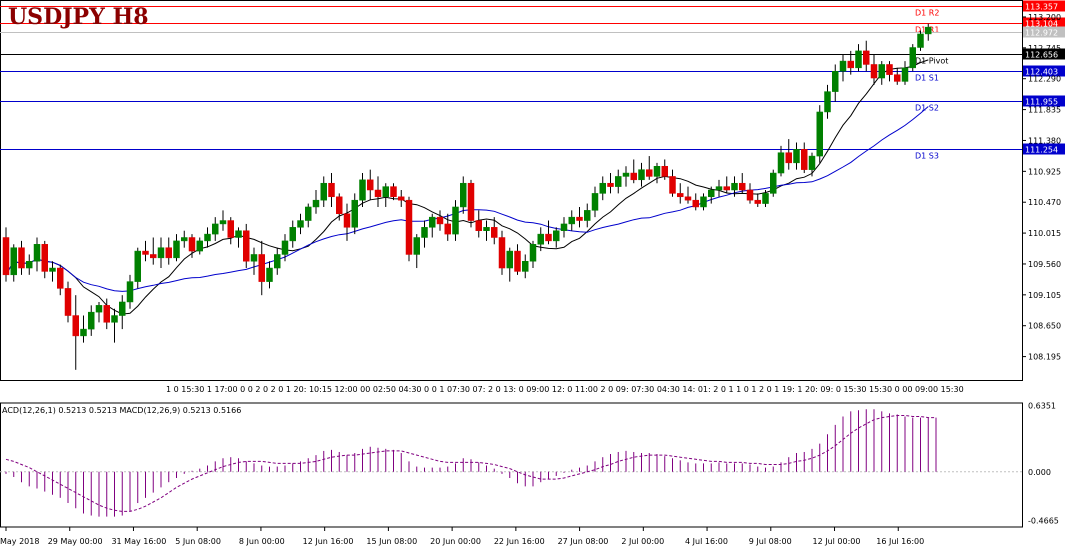  I want to click on time-tick-label: 9 Jul 08:00, so click(770, 541).